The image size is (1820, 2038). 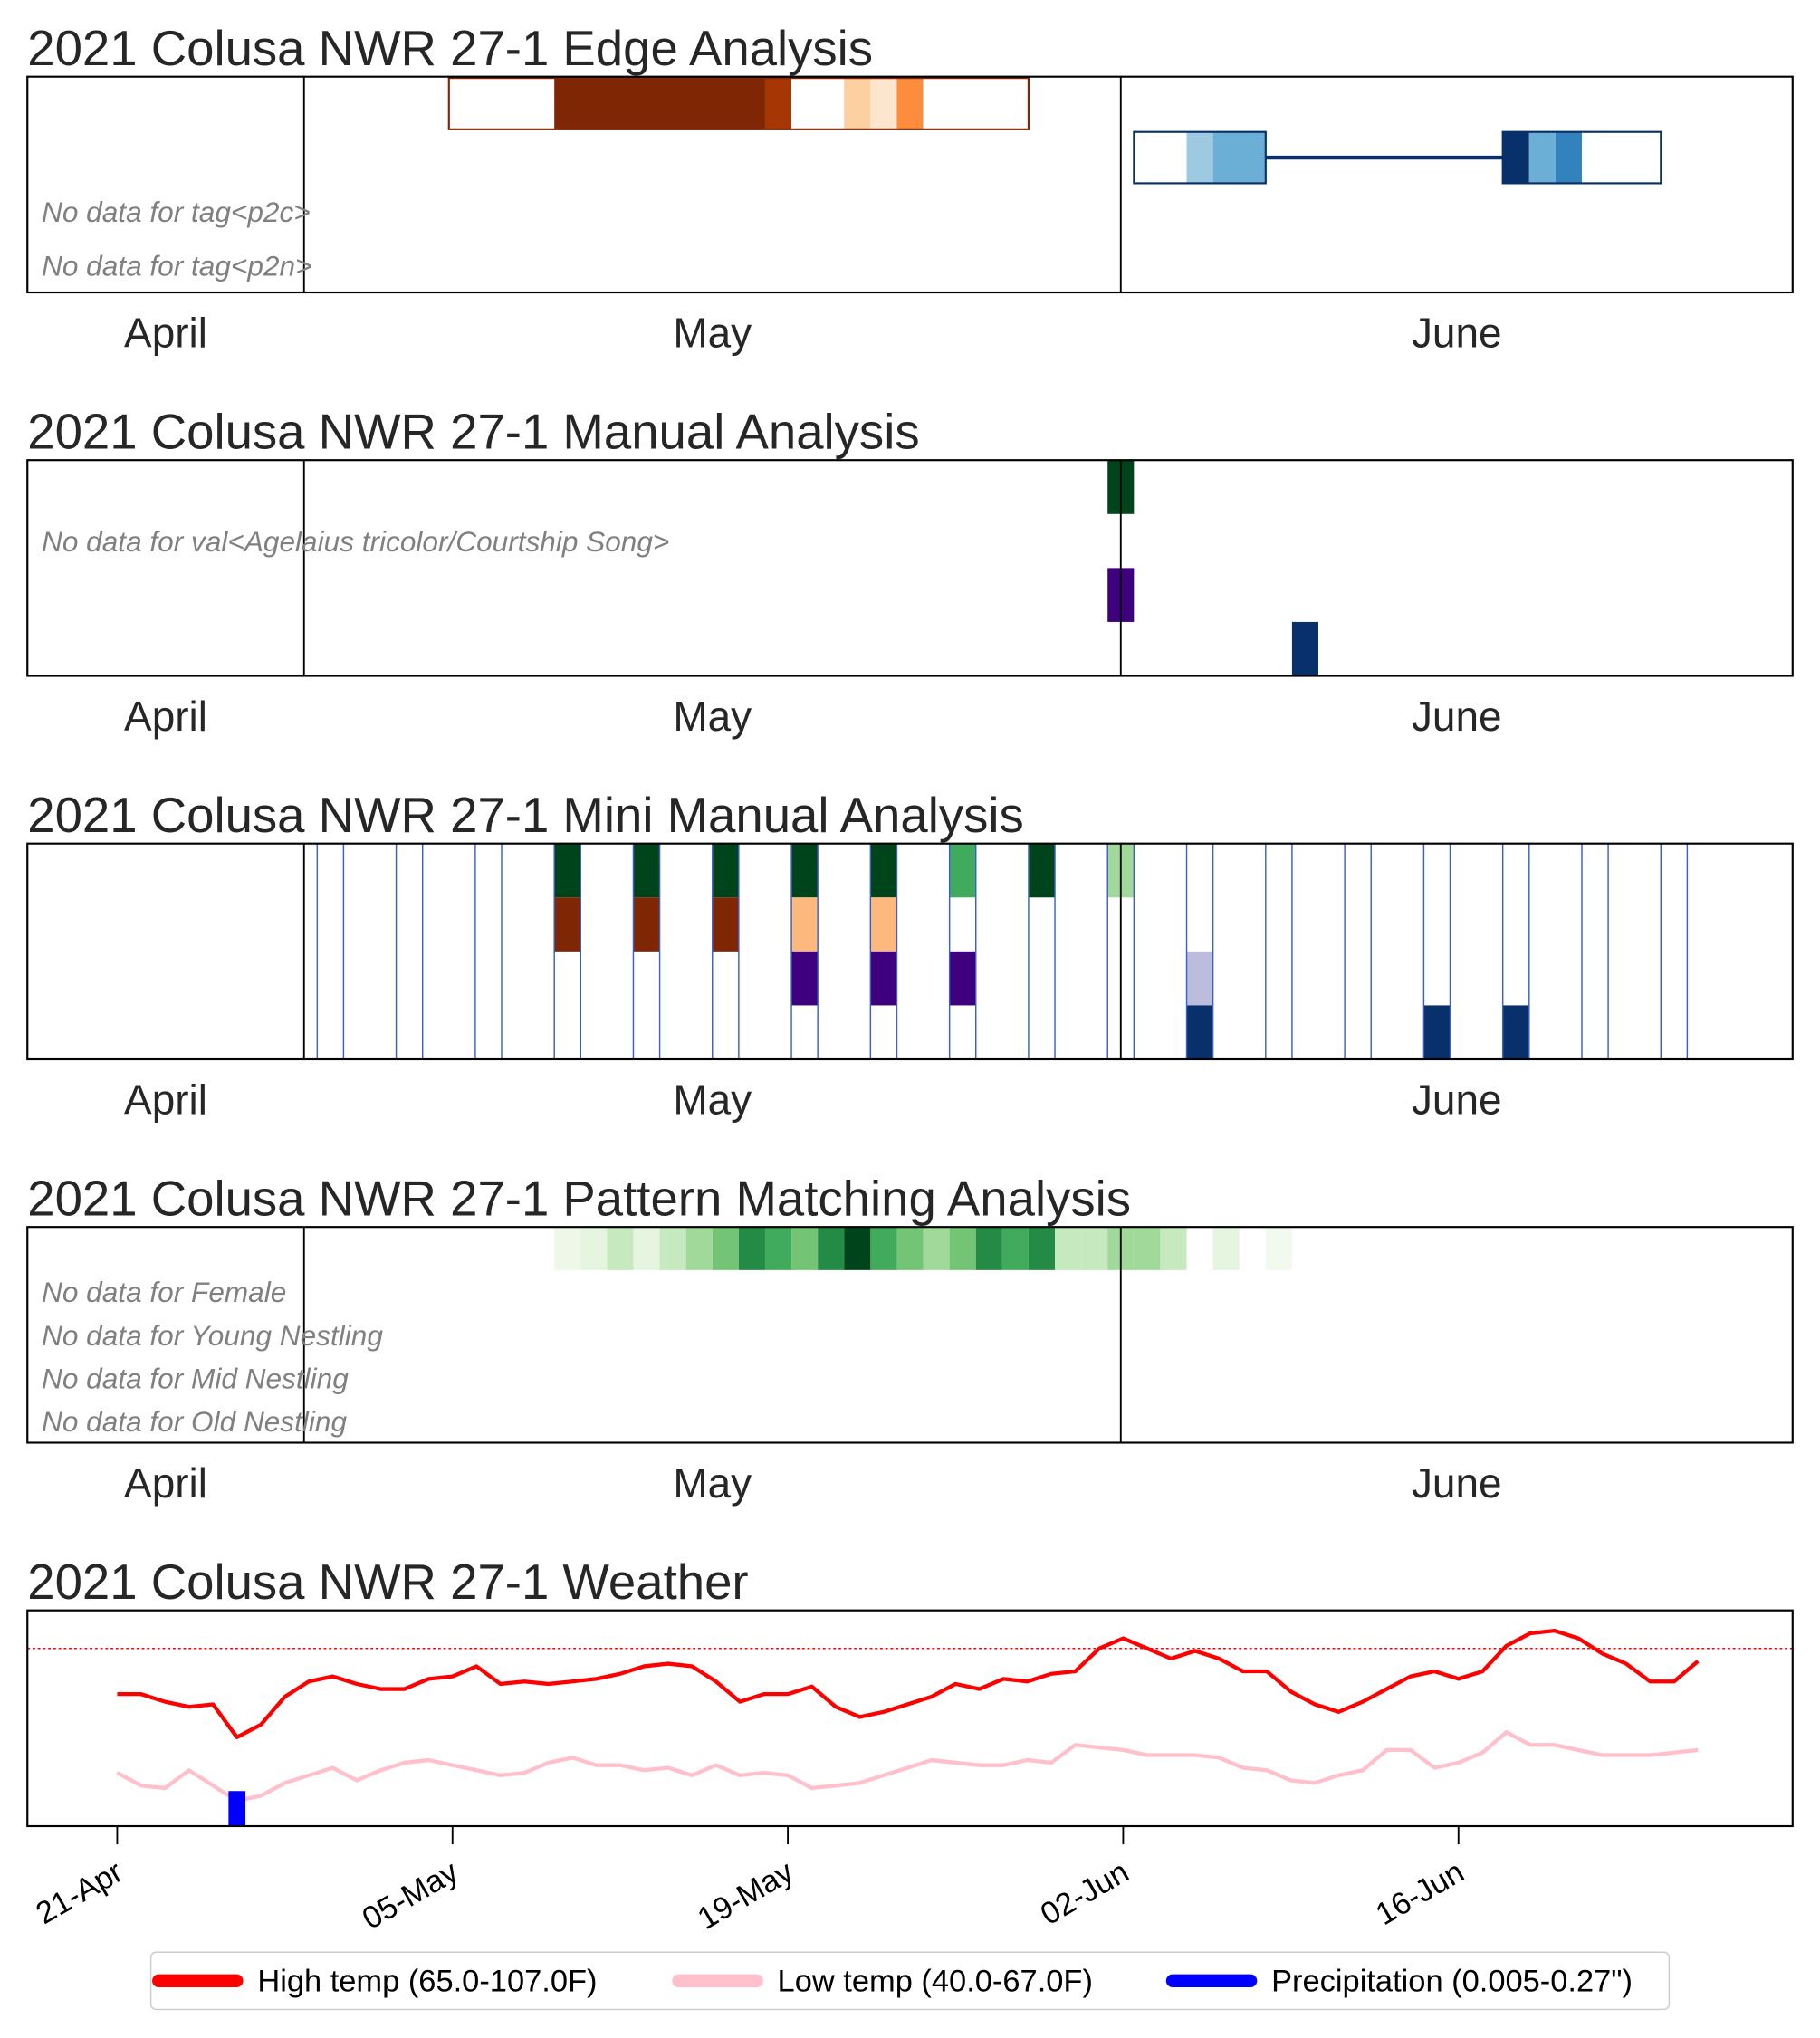 What do you see at coordinates (473, 431) in the screenshot?
I see `panel-title: 2021 Colusa NWR 27-1 Manual Analysis` at bounding box center [473, 431].